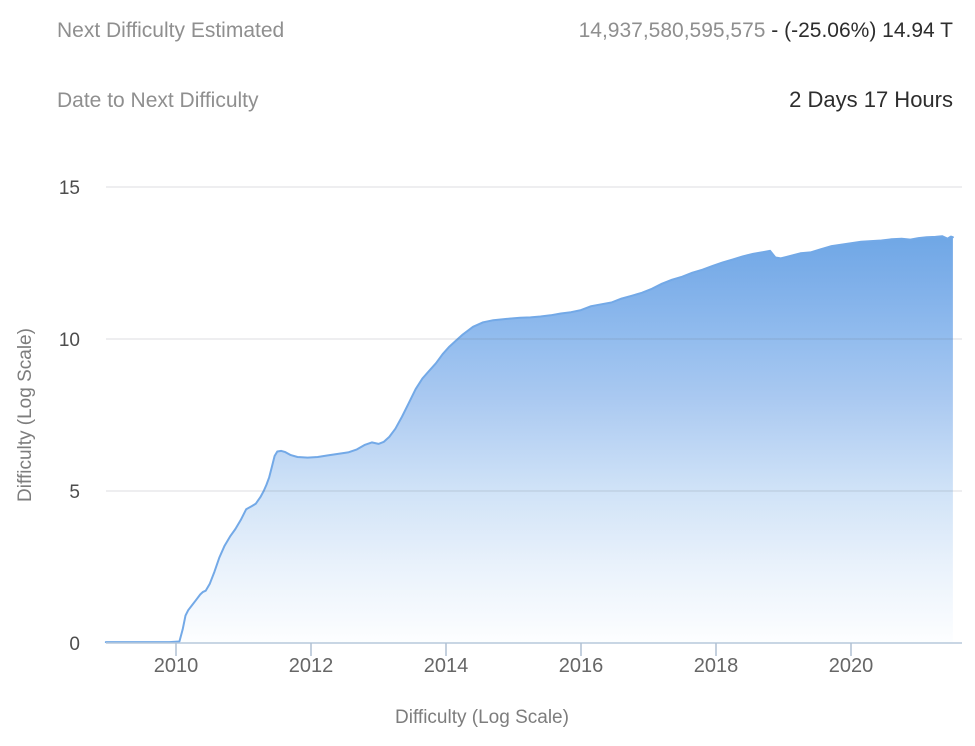 This screenshot has height=746, width=975. I want to click on y-tick-label-10: 10, so click(69, 340).